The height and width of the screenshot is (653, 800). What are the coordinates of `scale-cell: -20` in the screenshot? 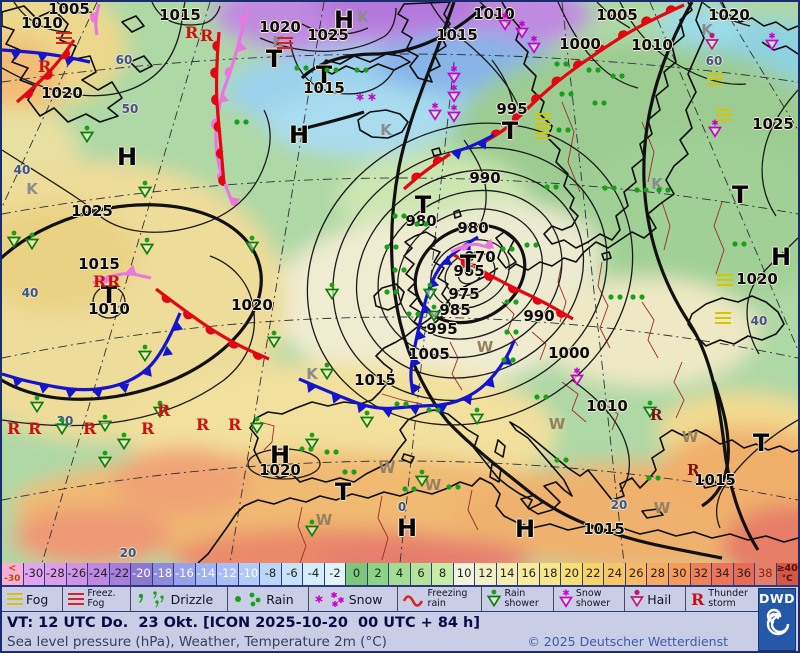 It's located at (141, 574).